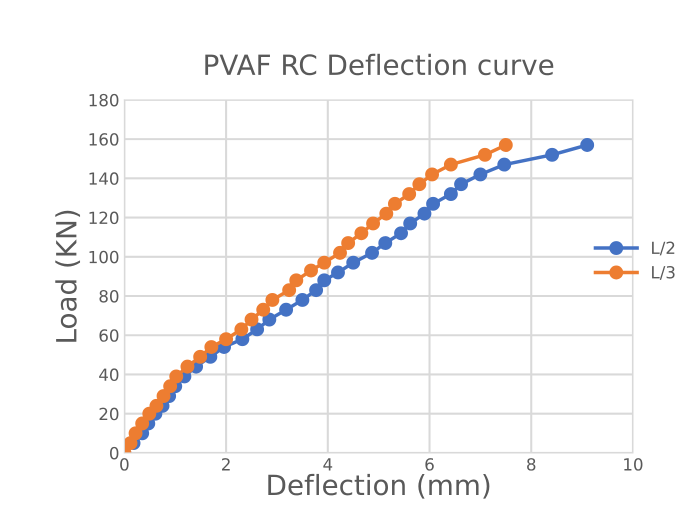 This screenshot has height=523, width=691. I want to click on legend-label: L/2, so click(663, 248).